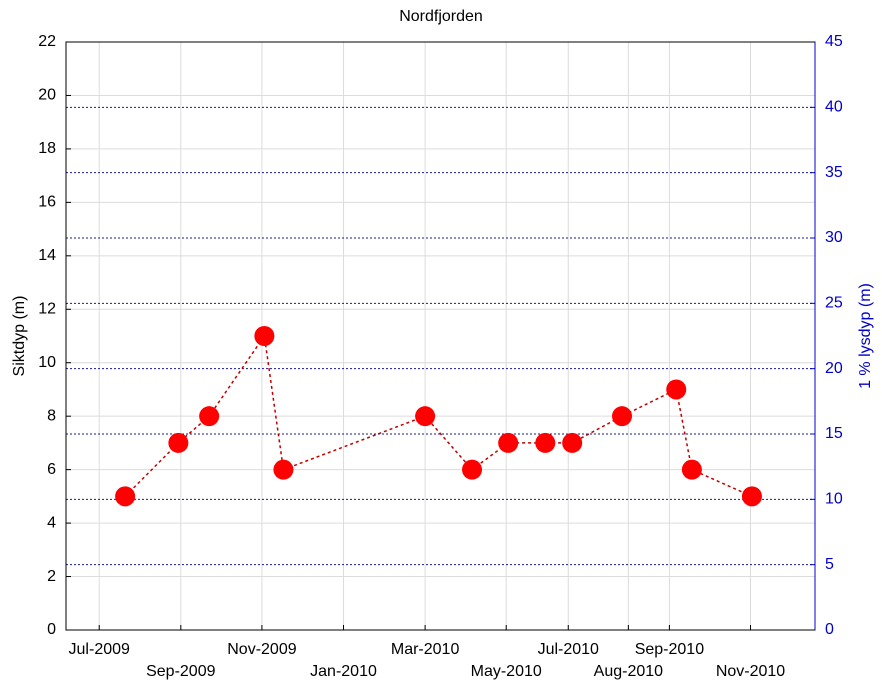 This screenshot has width=882, height=684. What do you see at coordinates (834, 368) in the screenshot?
I see `y2-tick-label: 20` at bounding box center [834, 368].